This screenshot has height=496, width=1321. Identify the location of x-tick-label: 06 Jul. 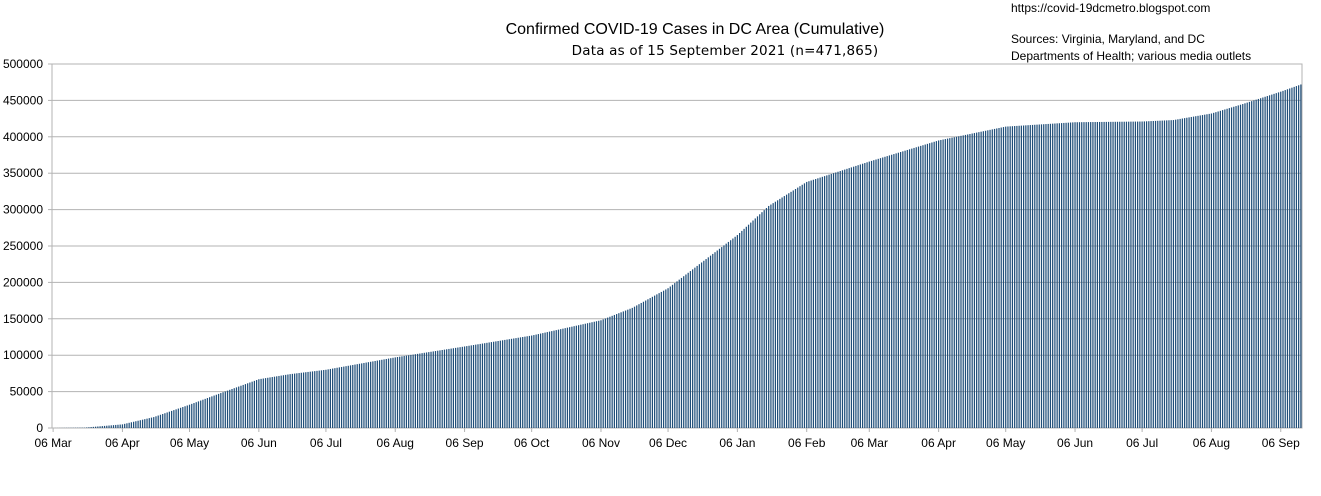
(326, 443).